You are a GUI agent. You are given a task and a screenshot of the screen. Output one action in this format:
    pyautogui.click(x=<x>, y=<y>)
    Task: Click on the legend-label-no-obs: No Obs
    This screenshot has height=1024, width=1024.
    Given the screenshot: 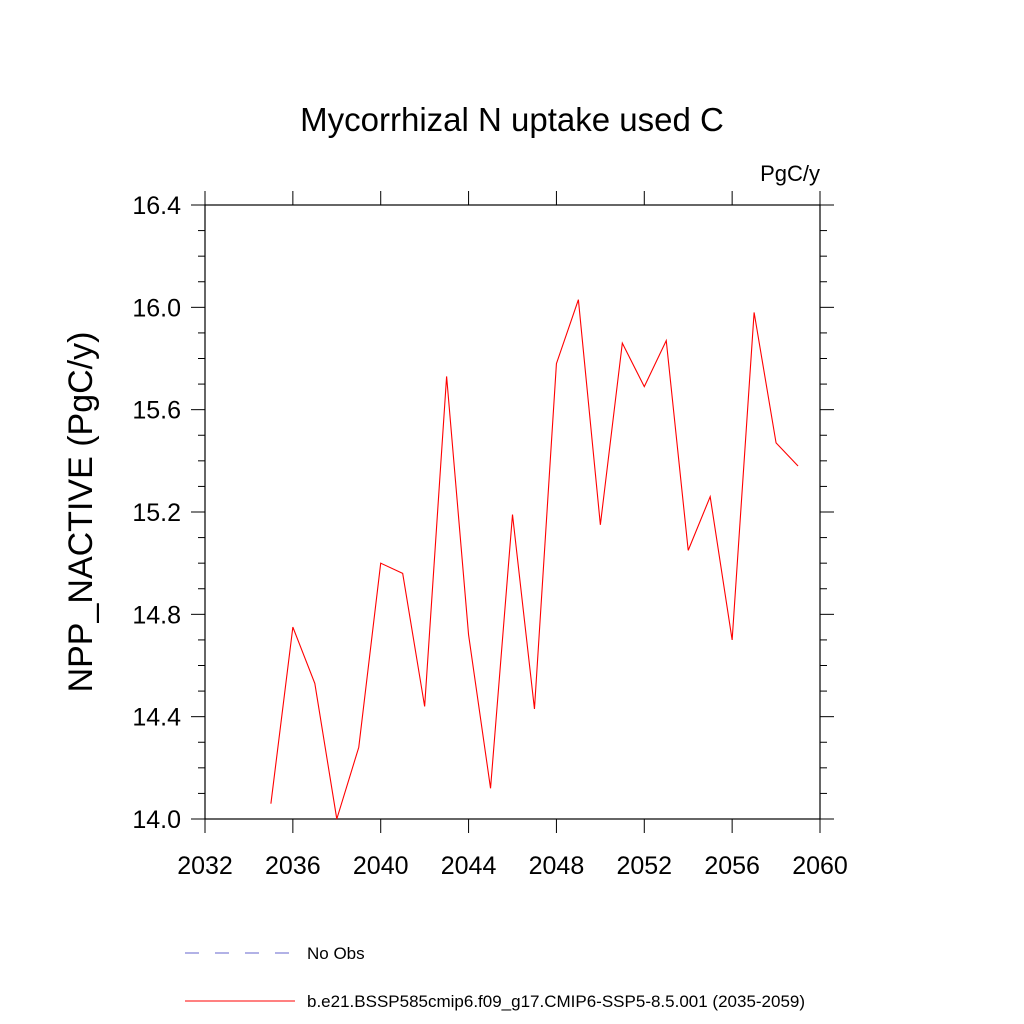 What is the action you would take?
    pyautogui.click(x=336, y=953)
    